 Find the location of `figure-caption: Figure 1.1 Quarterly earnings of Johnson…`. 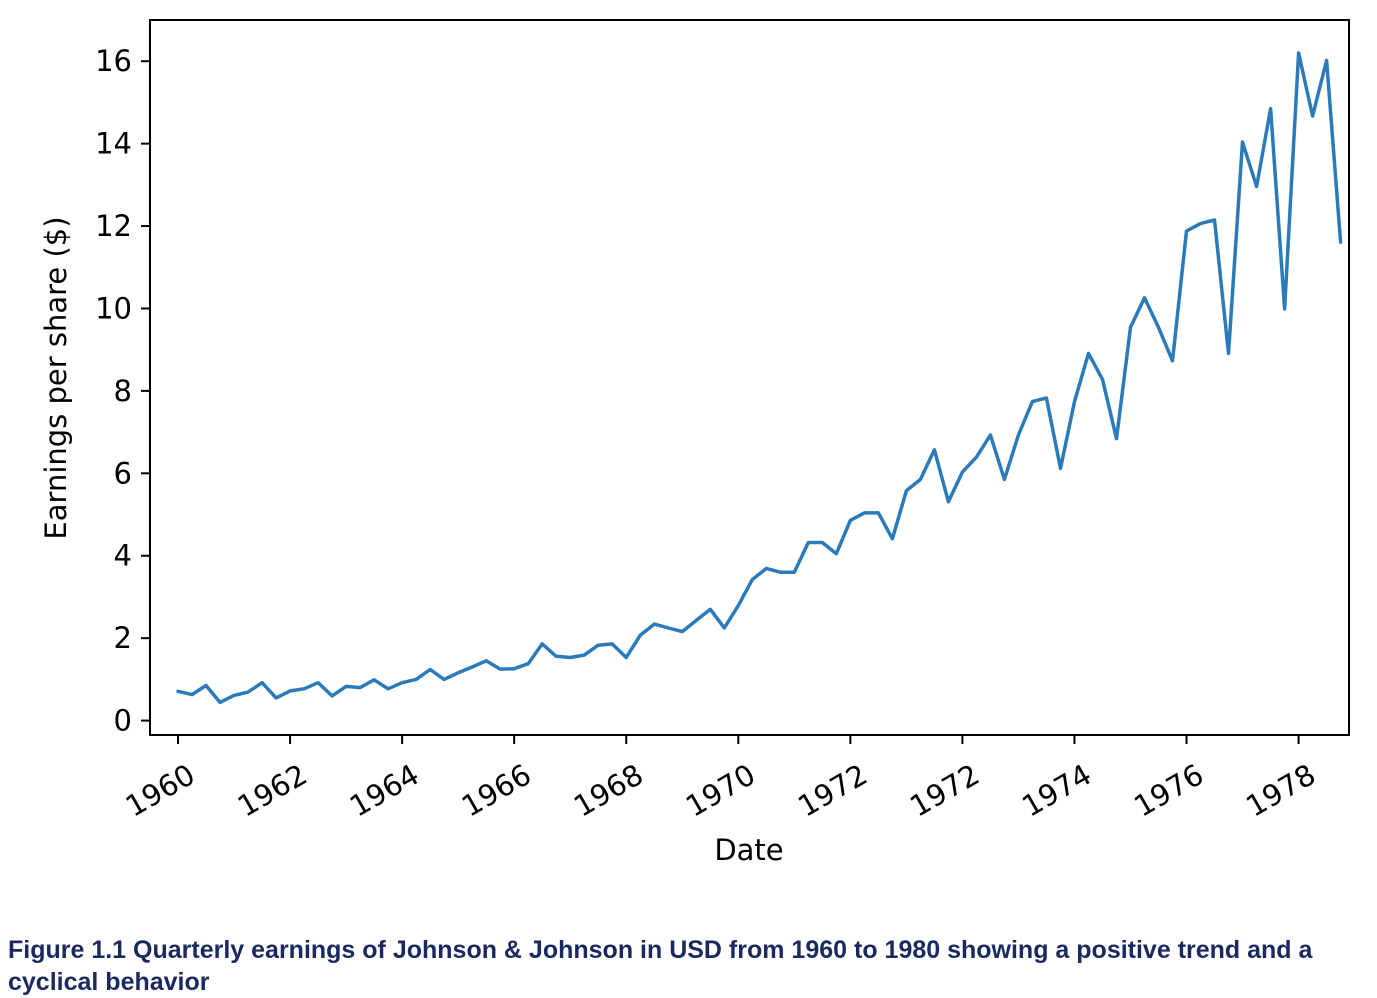

figure-caption: Figure 1.1 Quarterly earnings of Johnson… is located at coordinates (660, 966).